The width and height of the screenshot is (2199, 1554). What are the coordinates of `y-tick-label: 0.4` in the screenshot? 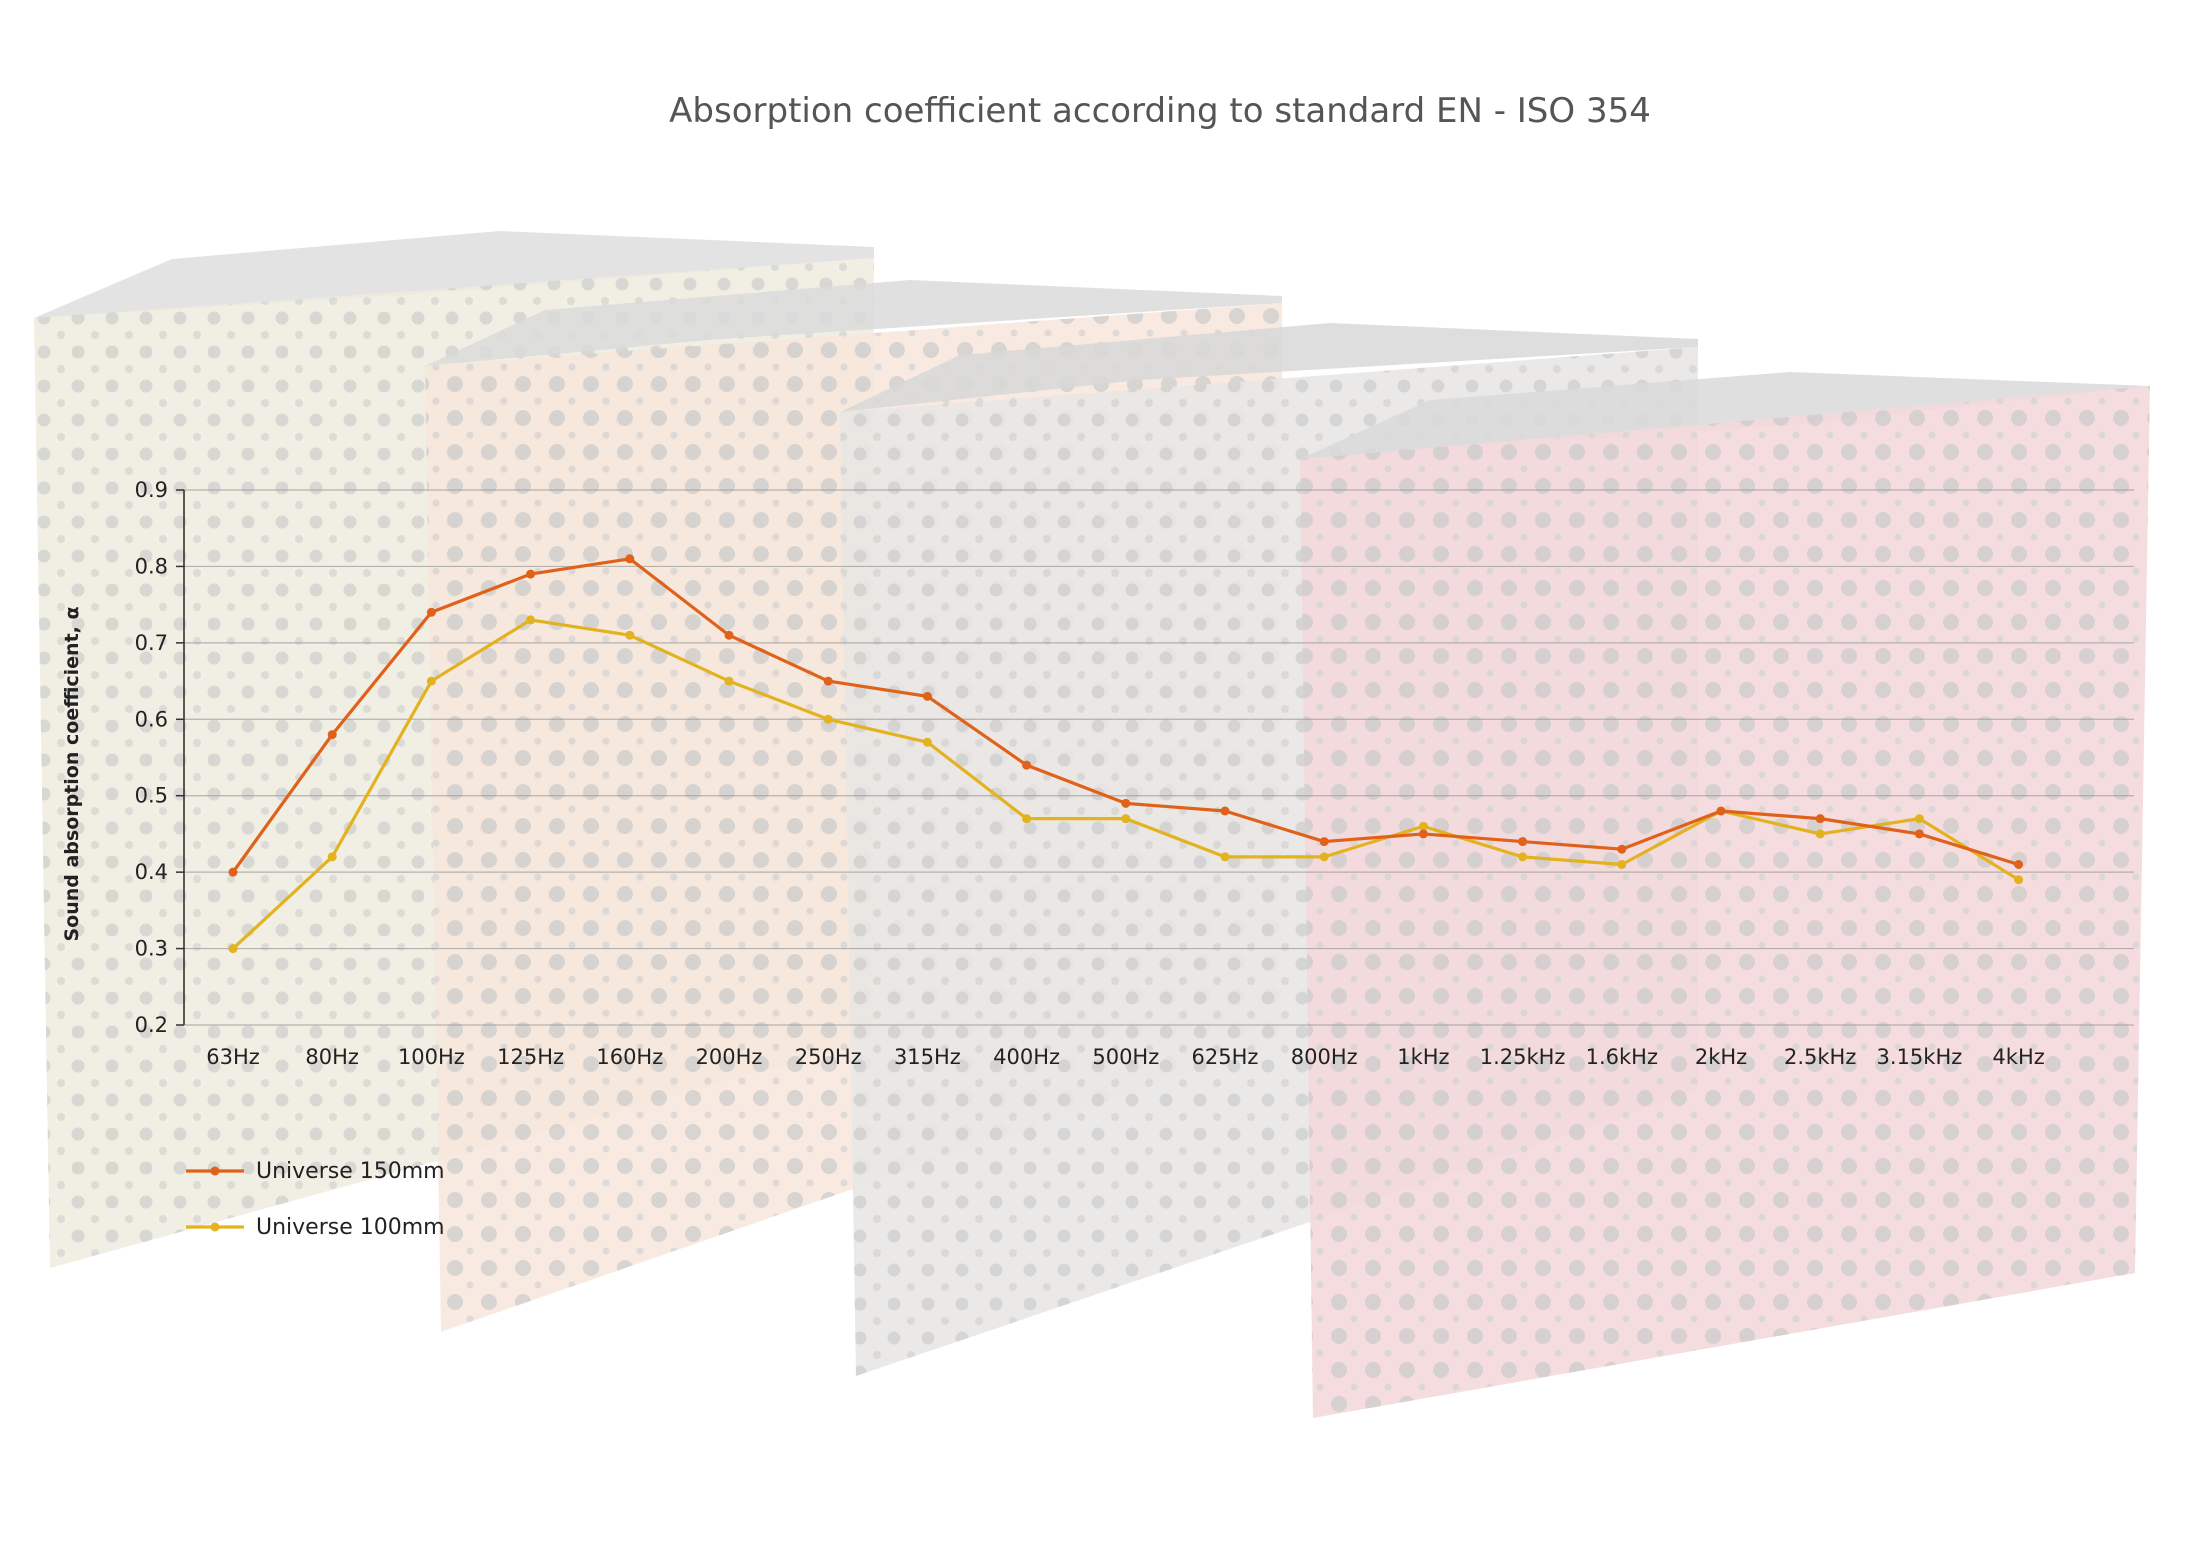 It's located at (151, 872).